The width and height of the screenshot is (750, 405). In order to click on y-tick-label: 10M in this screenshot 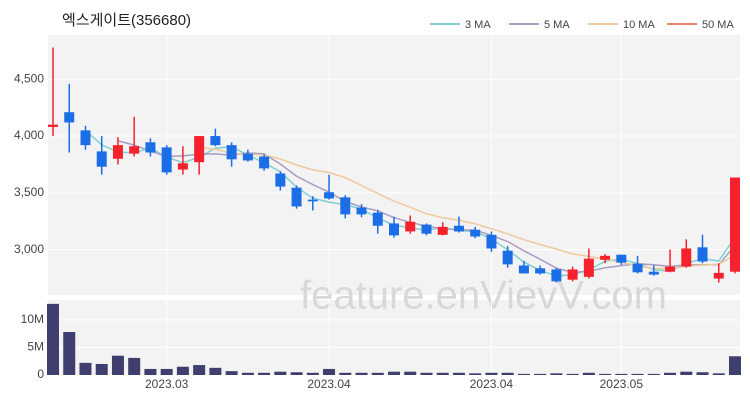, I will do `click(32, 319)`.